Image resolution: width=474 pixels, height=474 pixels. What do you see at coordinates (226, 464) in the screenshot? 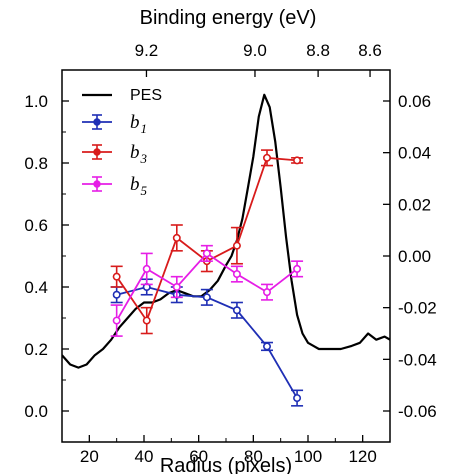
I see `x-axis-title: Radius (pixels)` at bounding box center [226, 464].